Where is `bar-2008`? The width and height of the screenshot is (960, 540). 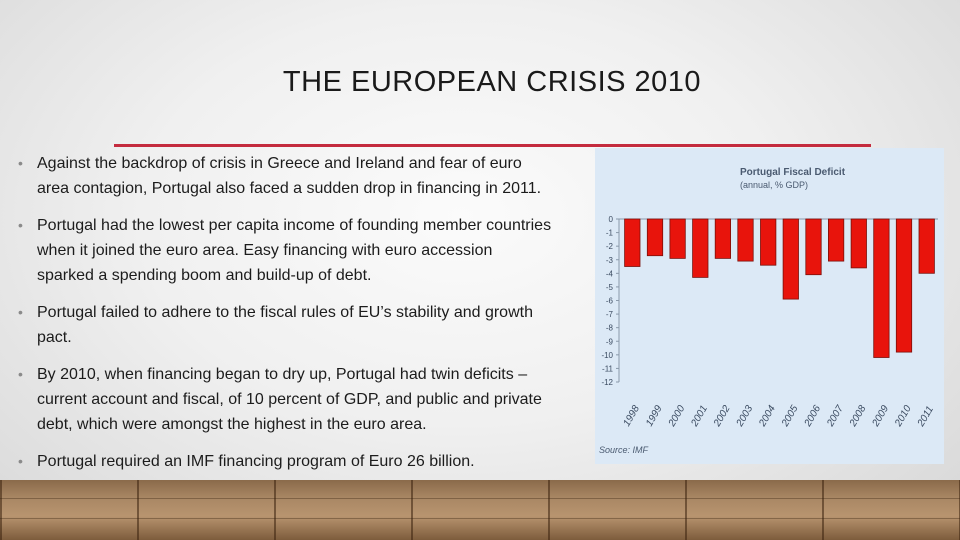
bar-2008 is located at coordinates (858, 243).